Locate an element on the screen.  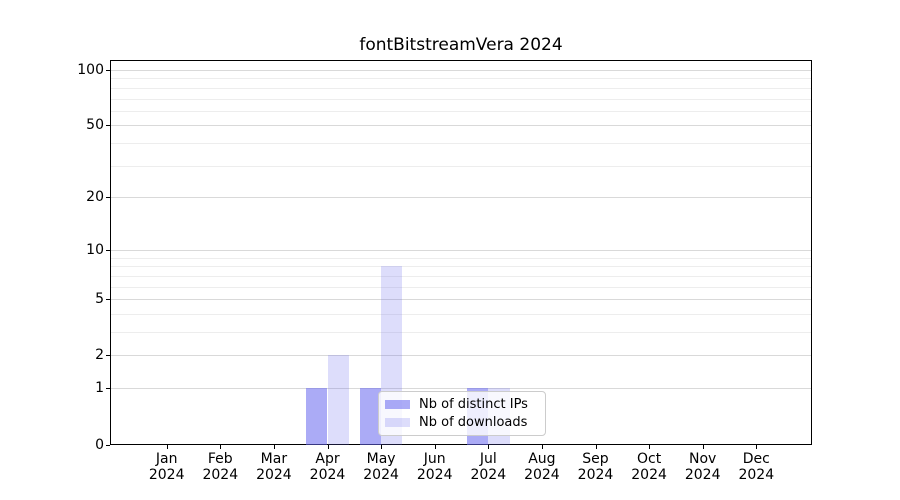
x-tick-sep is located at coordinates (596, 447).